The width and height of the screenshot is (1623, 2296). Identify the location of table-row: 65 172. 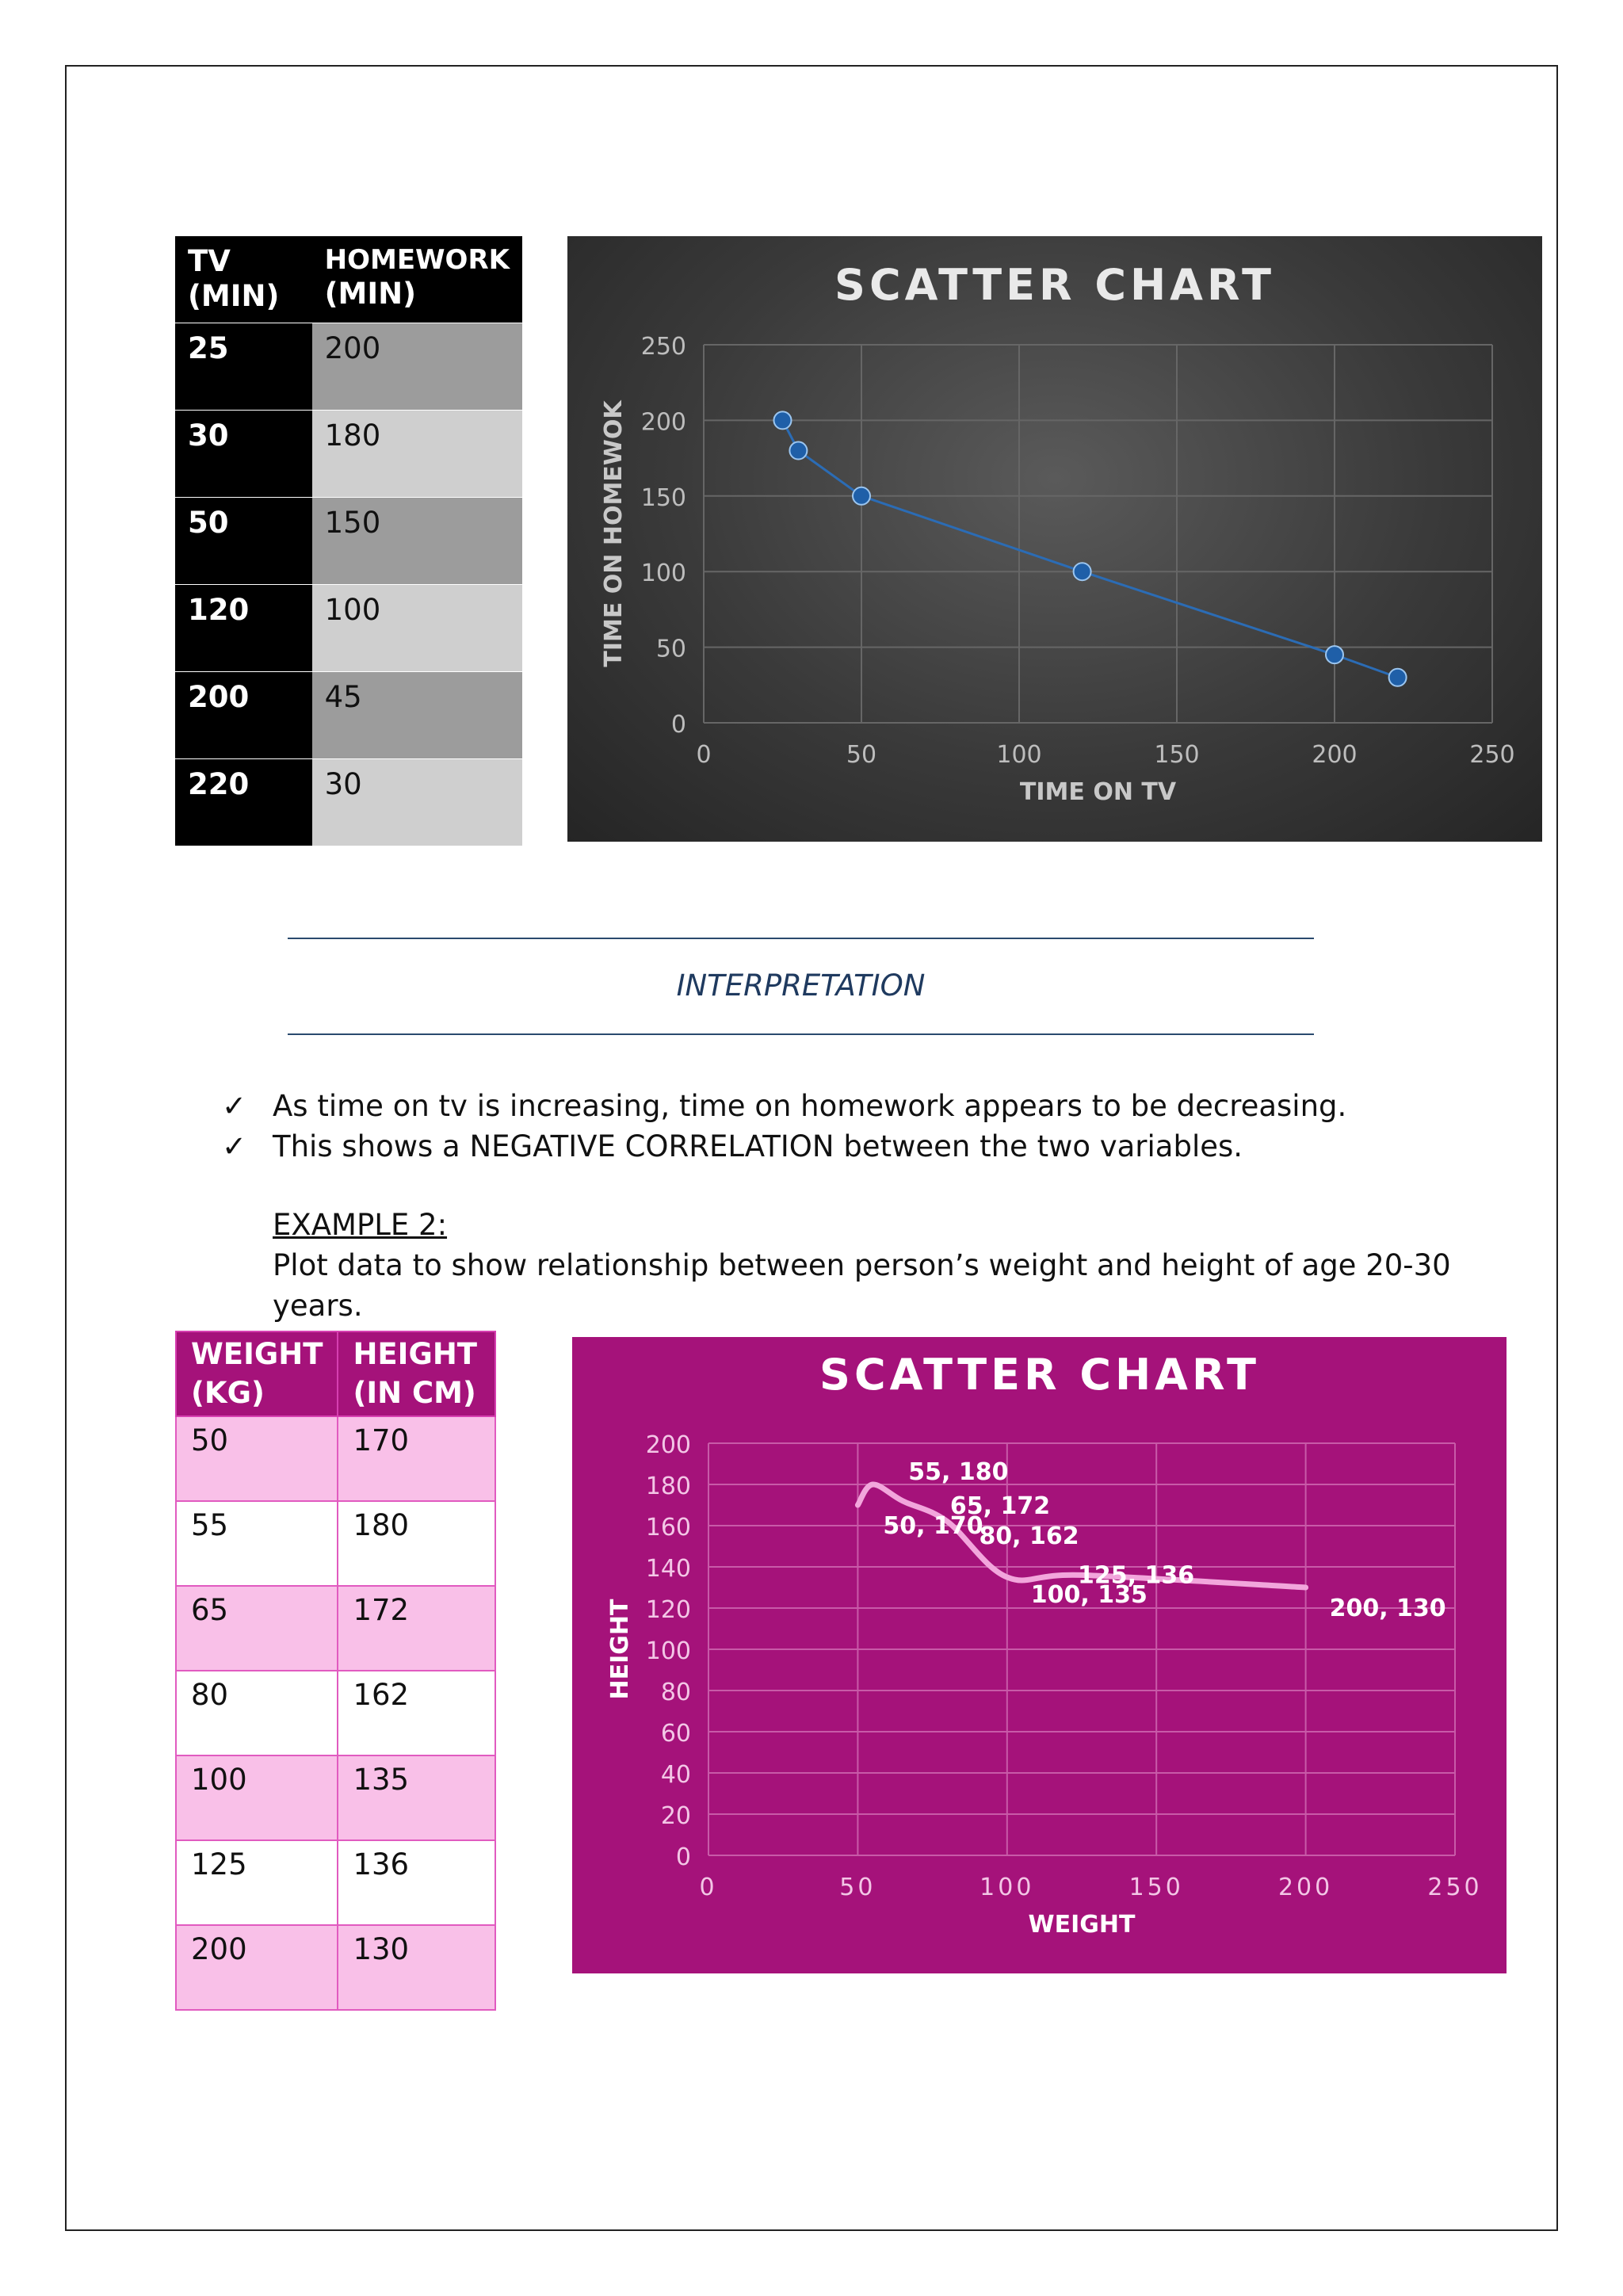
(335, 1628).